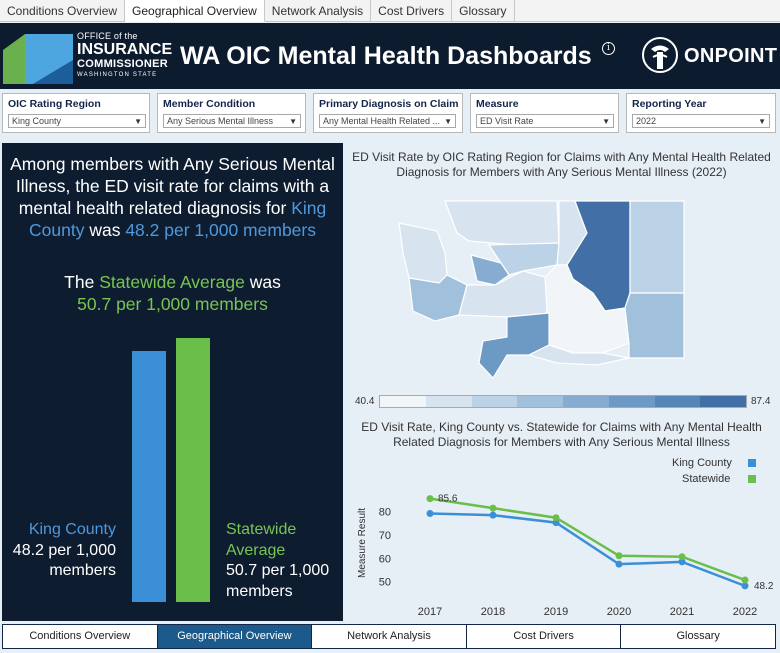  What do you see at coordinates (149, 476) in the screenshot?
I see `king-county-bar` at bounding box center [149, 476].